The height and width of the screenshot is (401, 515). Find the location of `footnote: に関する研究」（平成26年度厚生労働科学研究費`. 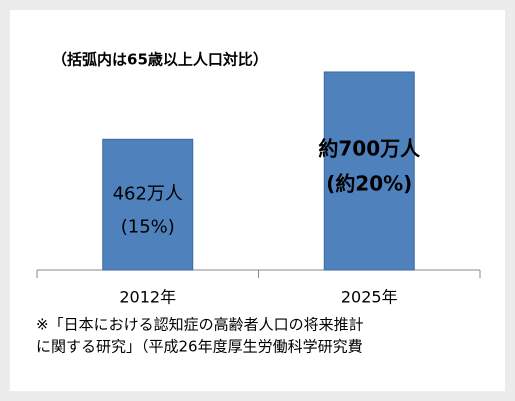

footnote: に関する研究」（平成26年度厚生労働科学研究費 is located at coordinates (199, 347).